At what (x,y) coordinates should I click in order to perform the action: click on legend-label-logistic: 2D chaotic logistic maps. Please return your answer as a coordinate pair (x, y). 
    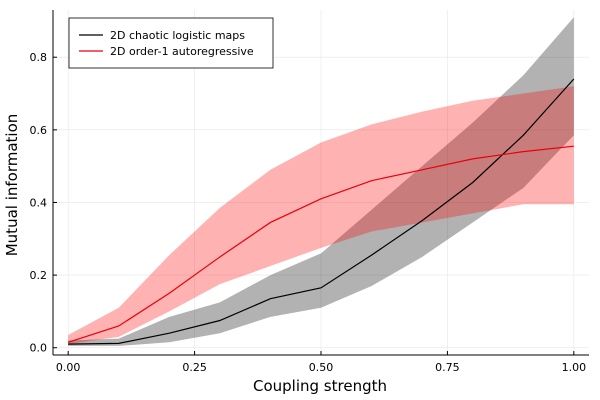
    Looking at the image, I should click on (177, 35).